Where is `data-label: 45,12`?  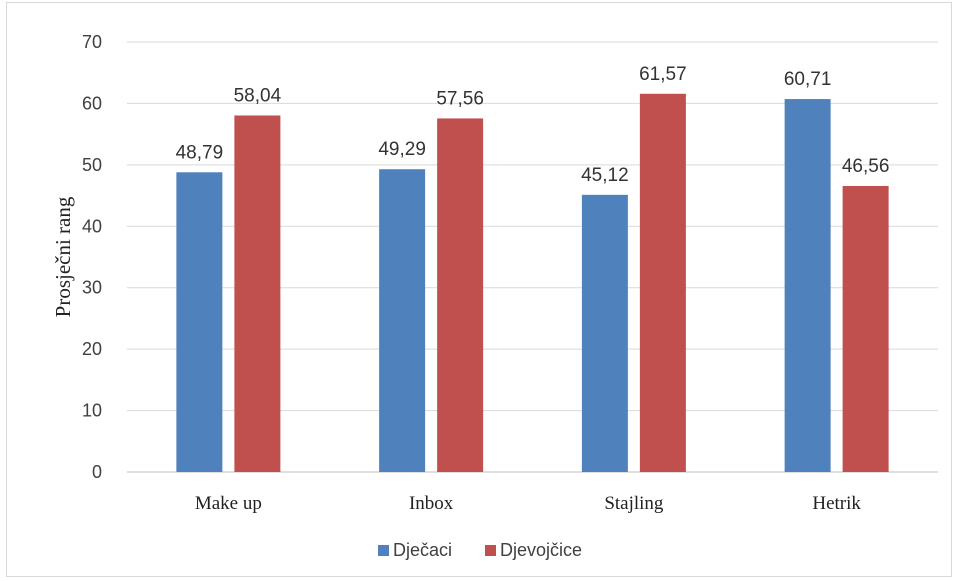 data-label: 45,12 is located at coordinates (605, 175).